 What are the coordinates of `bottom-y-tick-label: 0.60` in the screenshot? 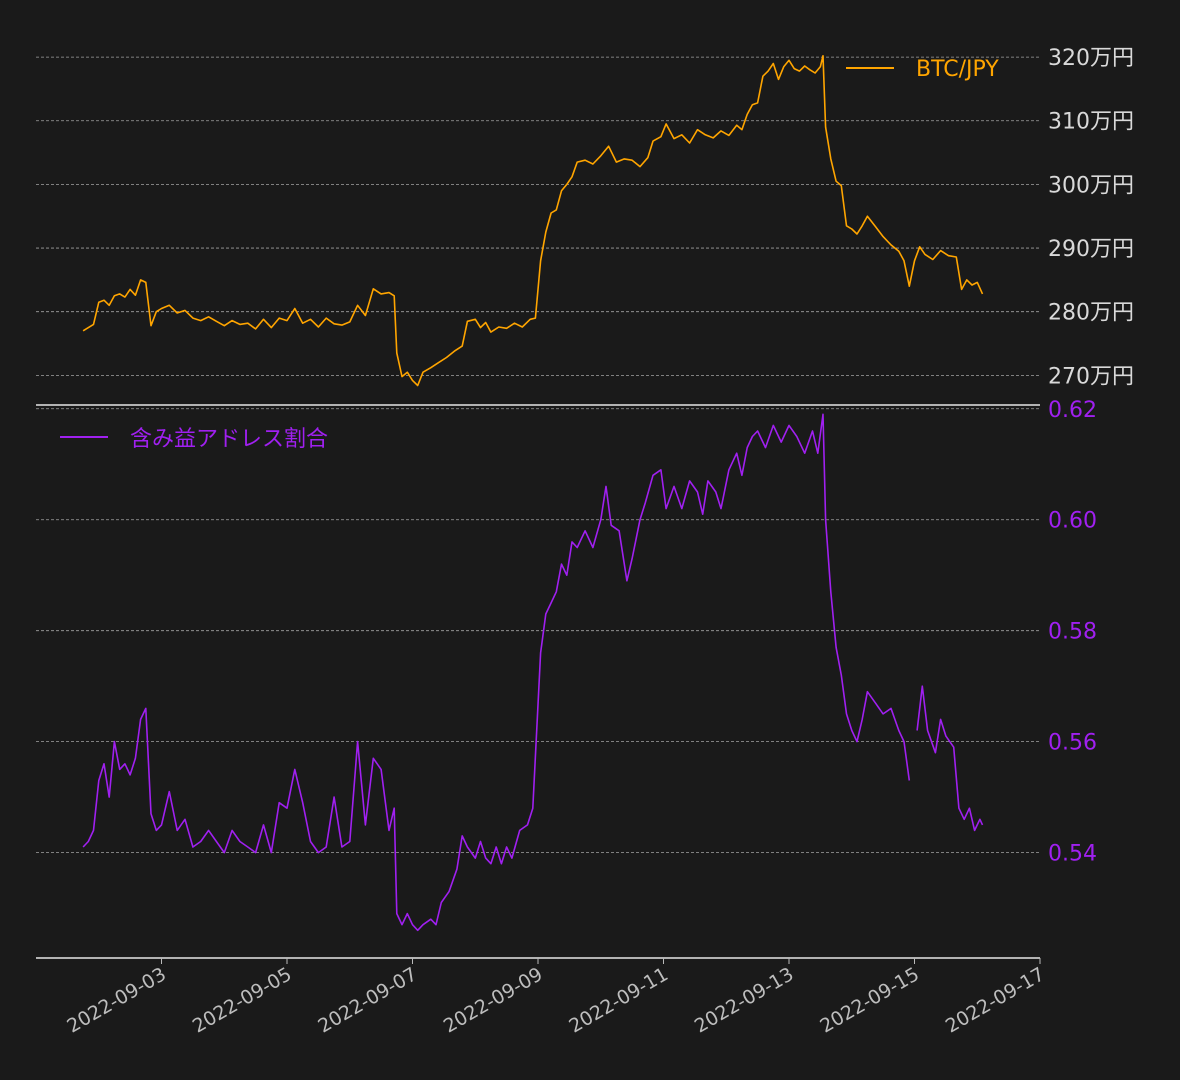 It's located at (1072, 521).